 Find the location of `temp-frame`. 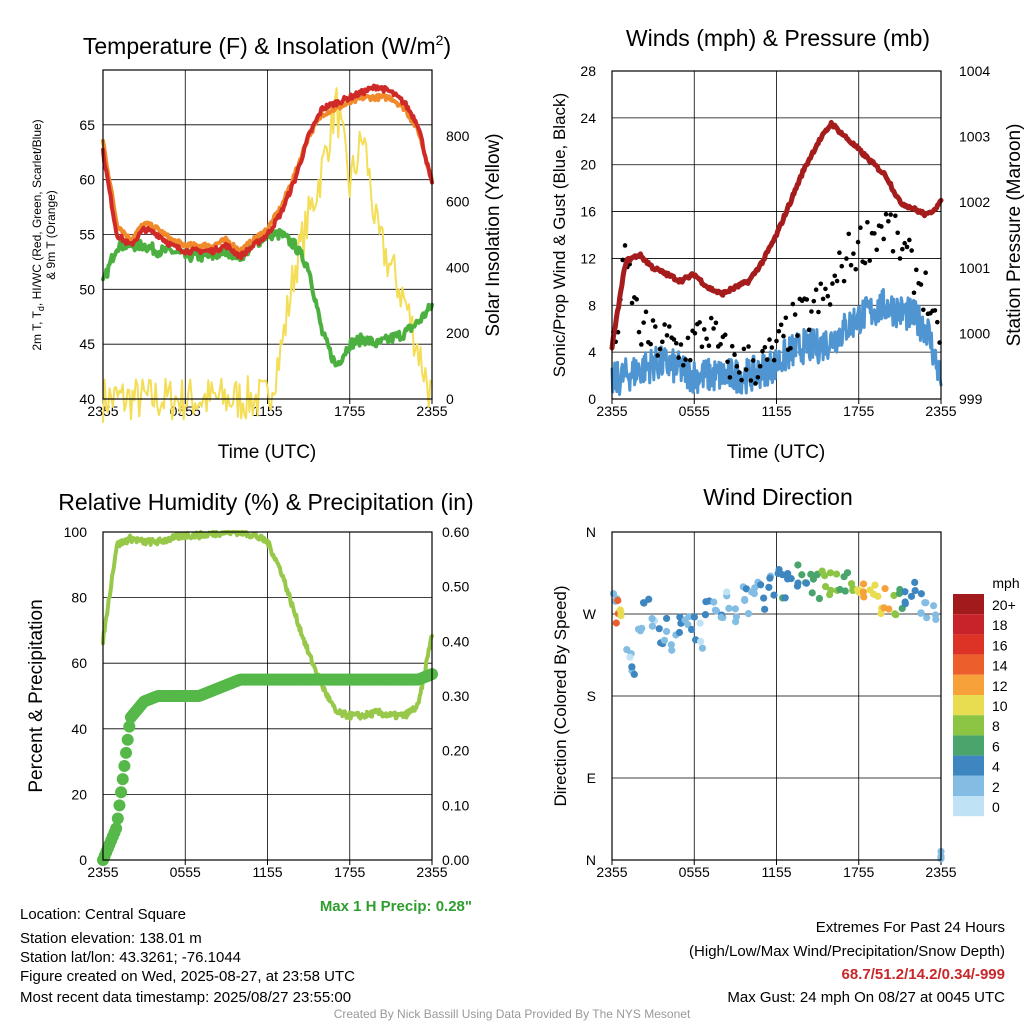

temp-frame is located at coordinates (267, 234).